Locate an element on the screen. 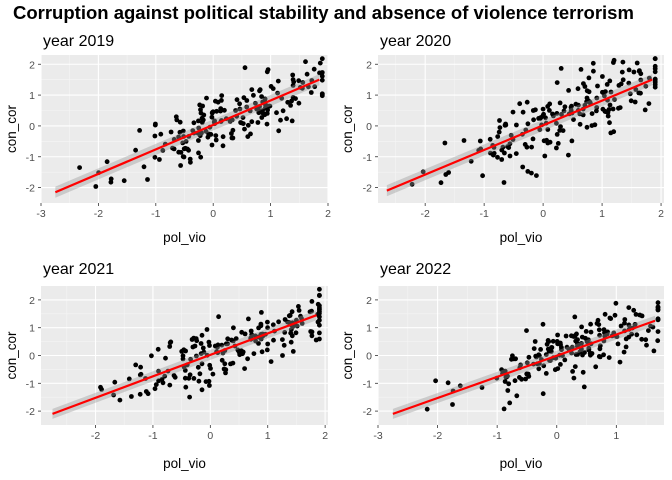 Image resolution: width=672 pixels, height=480 pixels. y-tick-label: 1 is located at coordinates (369, 329).